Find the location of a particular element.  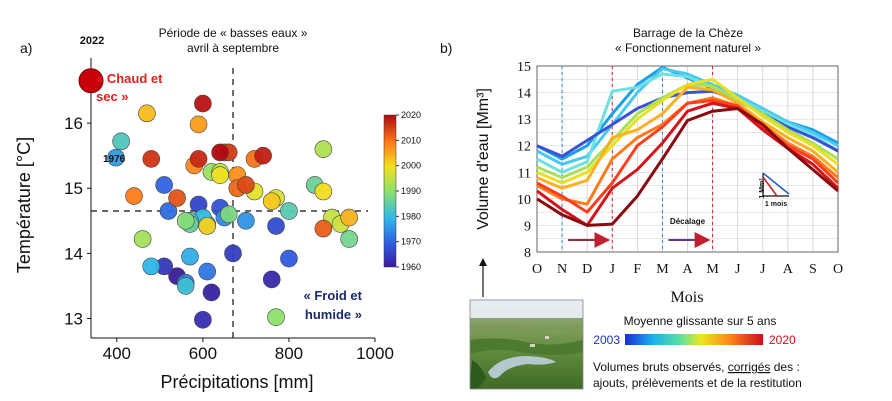

label-1976: 1976 is located at coordinates (114, 159).